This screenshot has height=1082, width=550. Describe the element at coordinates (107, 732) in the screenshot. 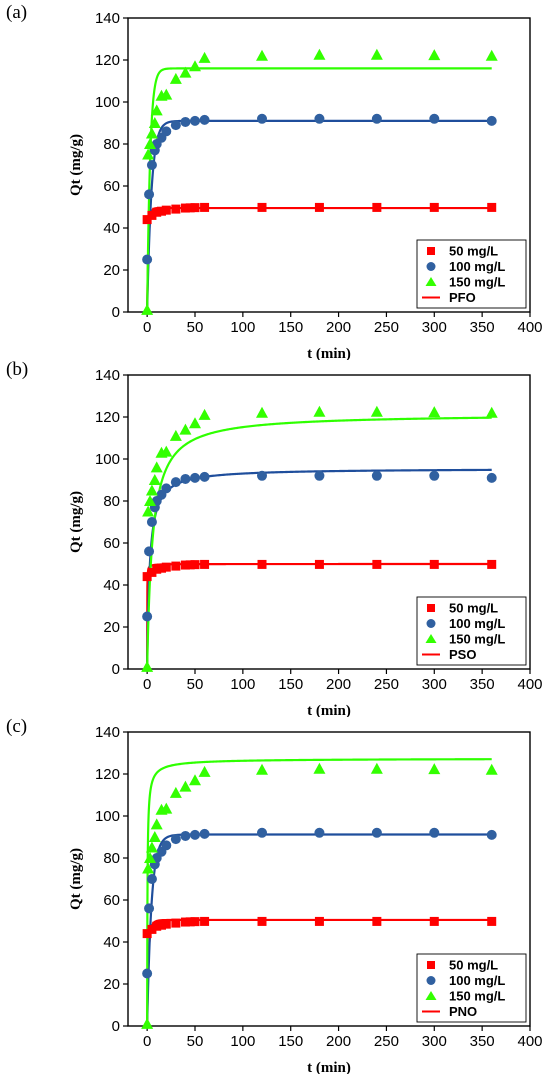

I see `y-tick-label: 140` at that location.